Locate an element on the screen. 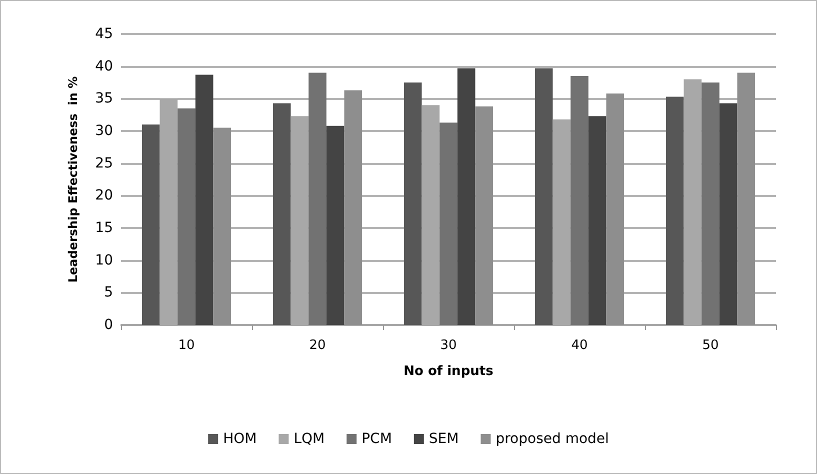 This screenshot has height=474, width=817. legend-label: proposed model is located at coordinates (552, 439).